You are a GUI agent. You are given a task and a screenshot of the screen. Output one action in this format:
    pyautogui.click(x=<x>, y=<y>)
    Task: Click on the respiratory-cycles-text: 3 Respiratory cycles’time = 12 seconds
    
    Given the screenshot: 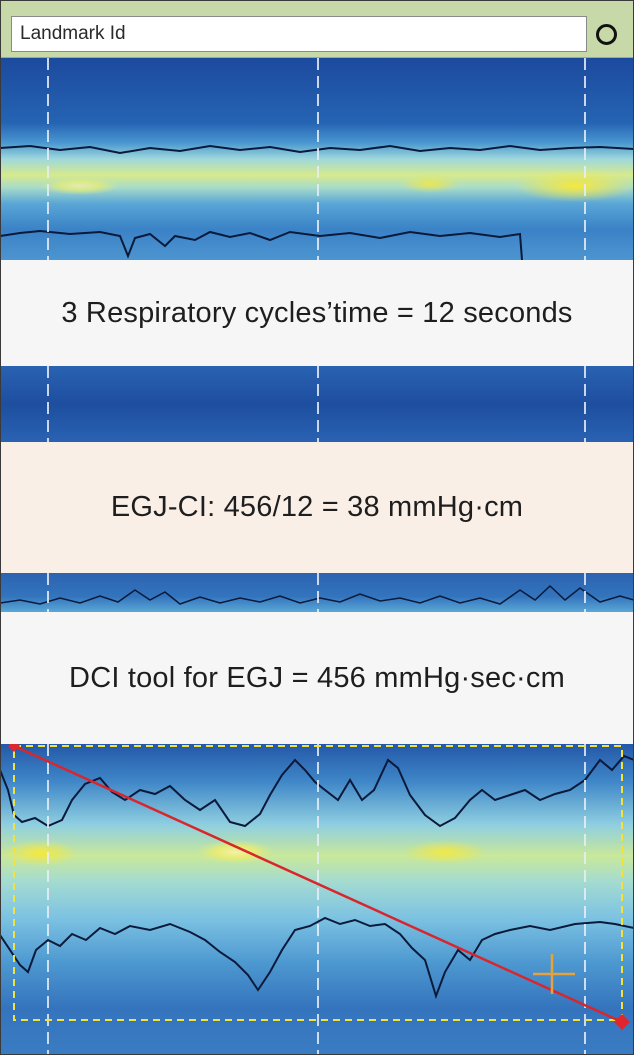 What is the action you would take?
    pyautogui.click(x=317, y=312)
    